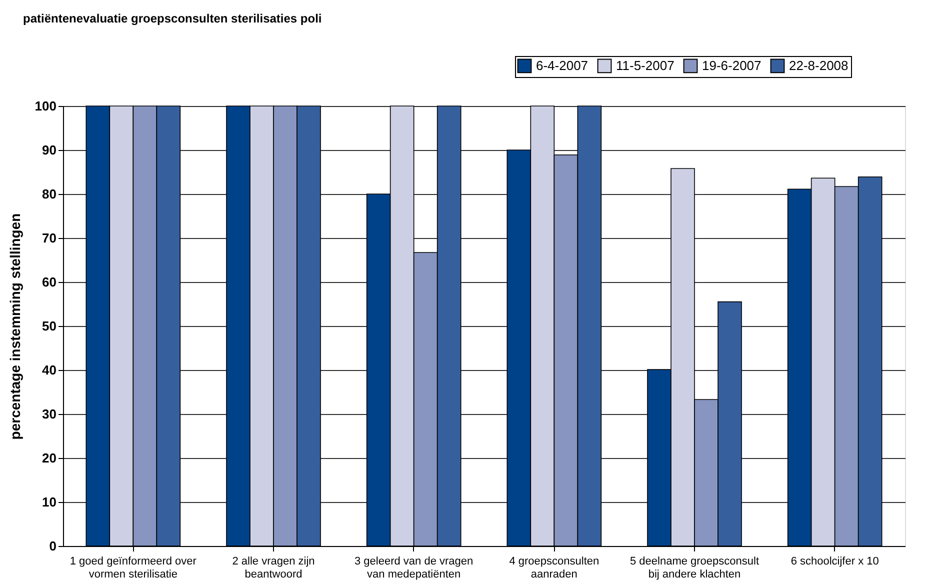 This screenshot has height=582, width=941. Describe the element at coordinates (645, 65) in the screenshot. I see `legend-label: 11-5-2007` at that location.